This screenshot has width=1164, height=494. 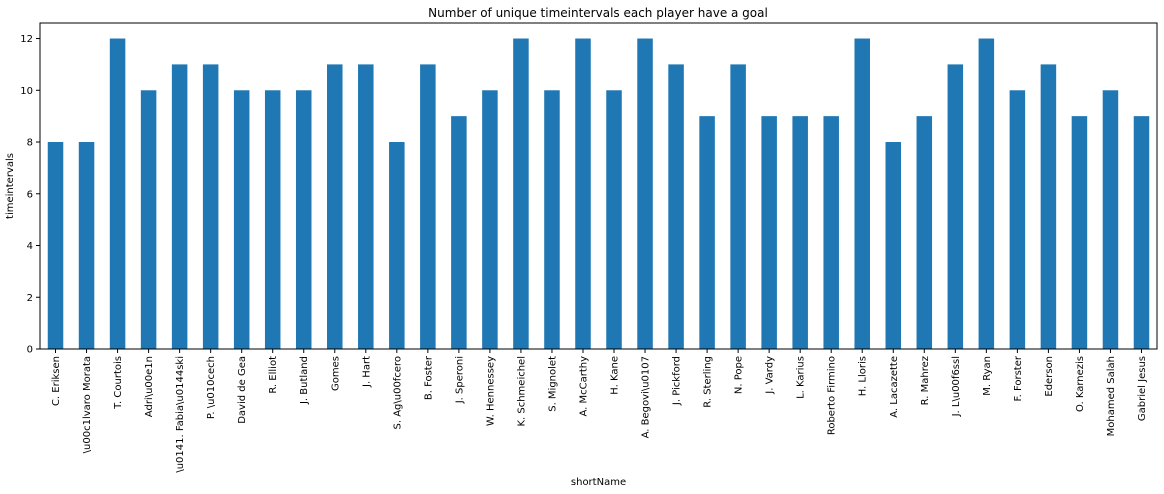 What do you see at coordinates (304, 380) in the screenshot?
I see `x-tick-label: J. Butland` at bounding box center [304, 380].